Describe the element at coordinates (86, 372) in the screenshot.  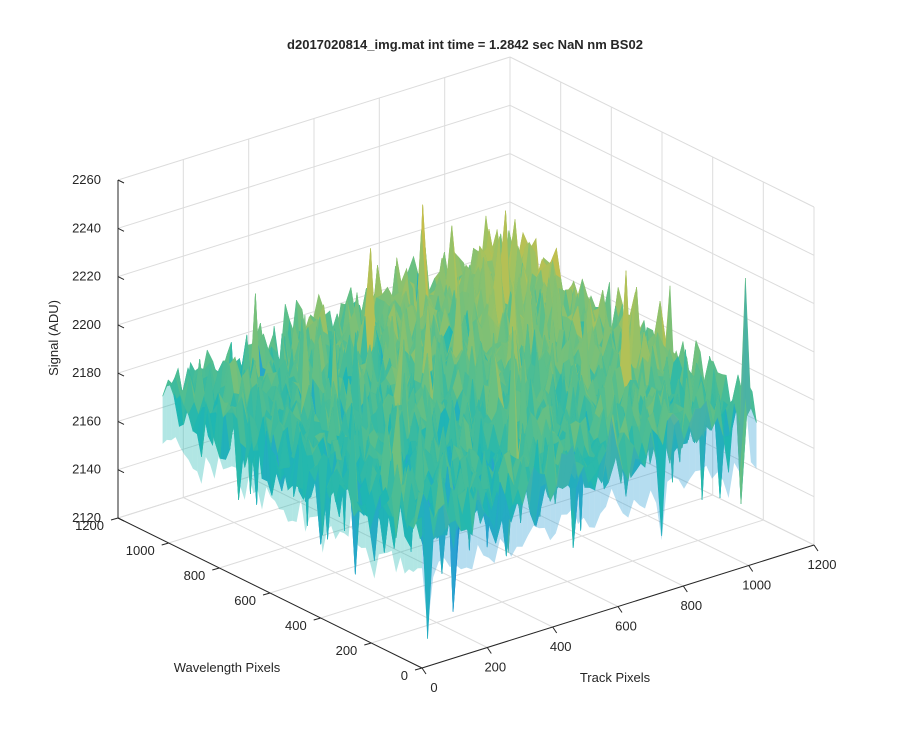
I see `z-tick-label: 2180` at that location.